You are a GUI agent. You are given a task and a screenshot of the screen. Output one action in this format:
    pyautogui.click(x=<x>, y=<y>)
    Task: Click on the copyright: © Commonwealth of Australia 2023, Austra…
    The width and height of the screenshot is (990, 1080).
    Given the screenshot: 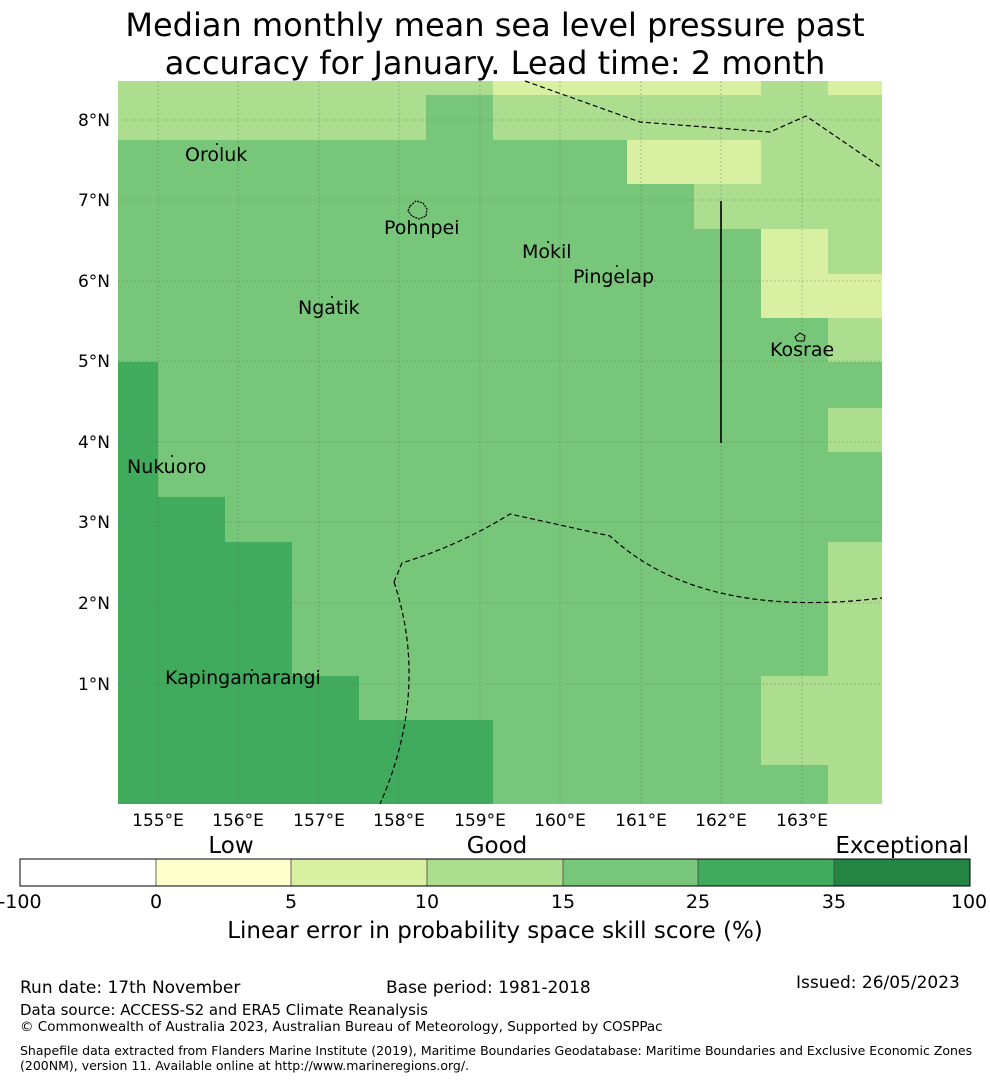 What is the action you would take?
    pyautogui.click(x=341, y=1027)
    